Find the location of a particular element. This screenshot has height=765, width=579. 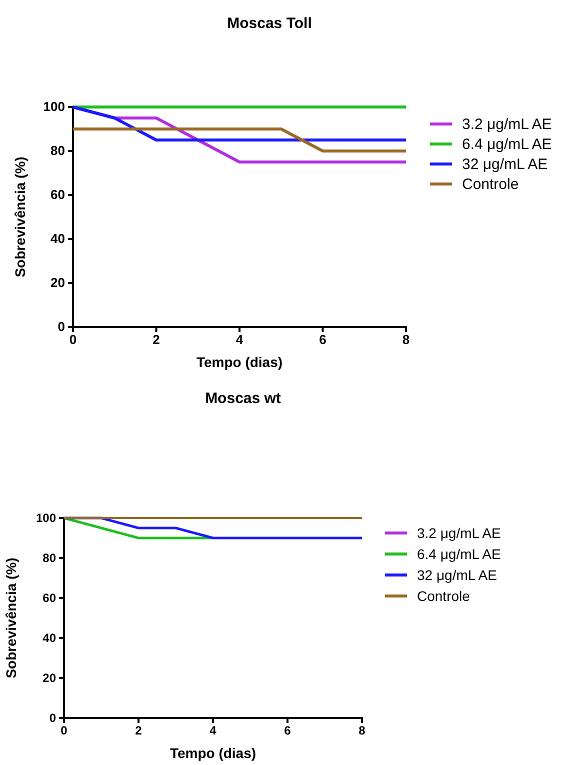

x-tick-label: 0 is located at coordinates (73, 340).